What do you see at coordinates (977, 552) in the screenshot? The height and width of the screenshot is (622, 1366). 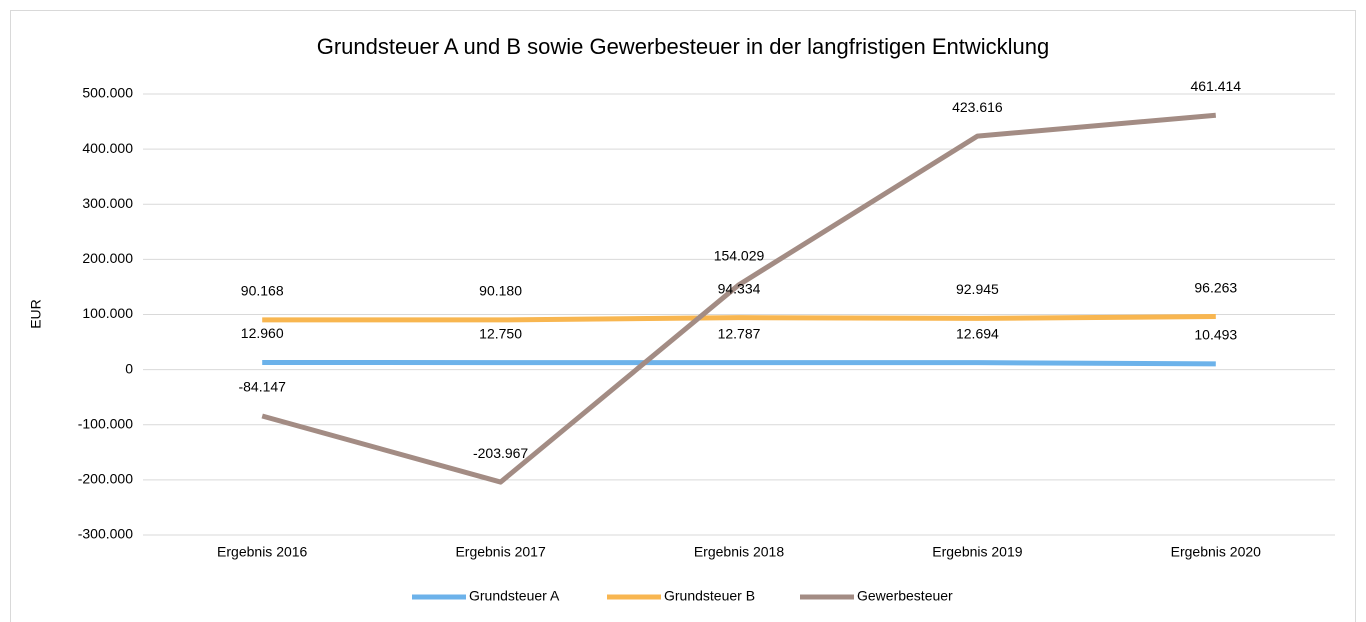 I see `x-tick-label: Ergebnis 2019` at bounding box center [977, 552].